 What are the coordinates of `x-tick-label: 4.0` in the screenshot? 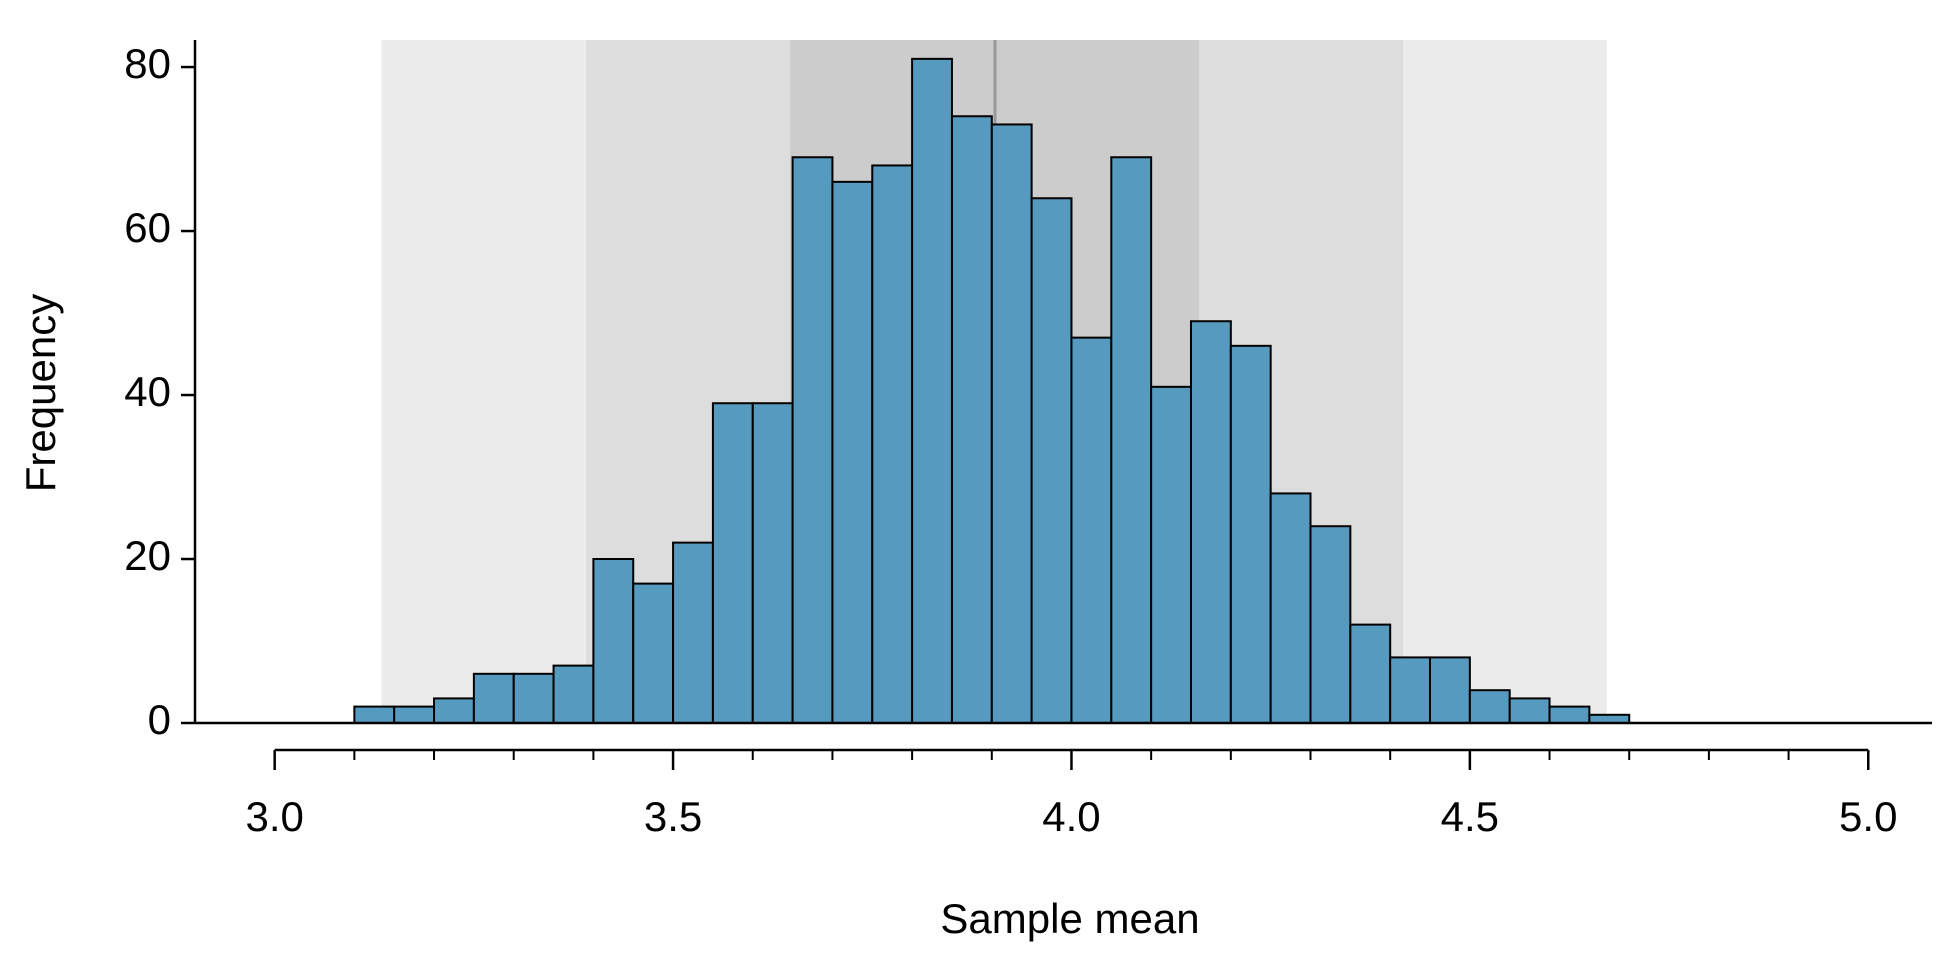 It's located at (1071, 816).